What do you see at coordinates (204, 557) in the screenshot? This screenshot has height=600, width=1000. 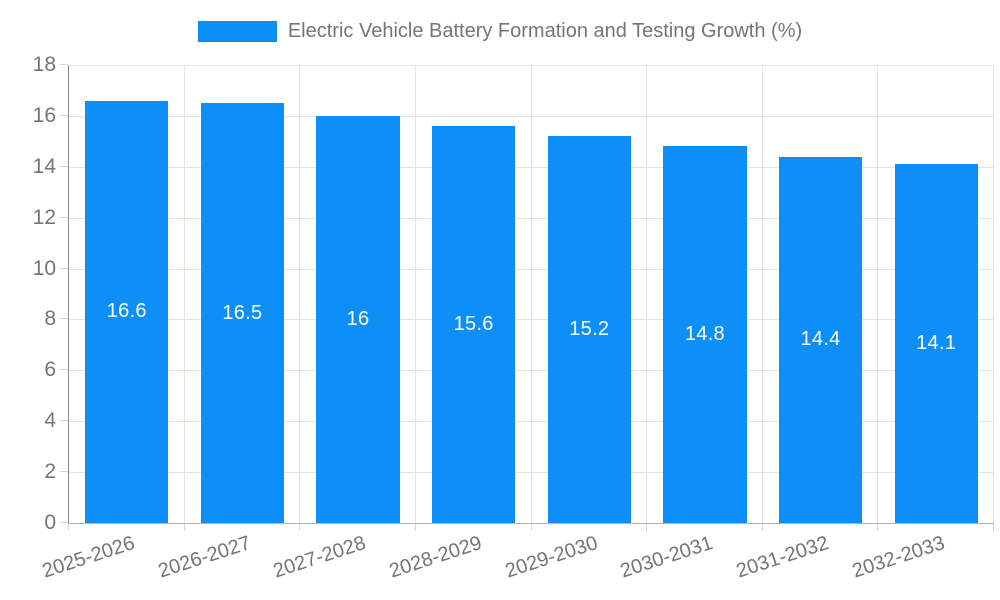 I see `x-axis-tick-label: 2026-2027` at bounding box center [204, 557].